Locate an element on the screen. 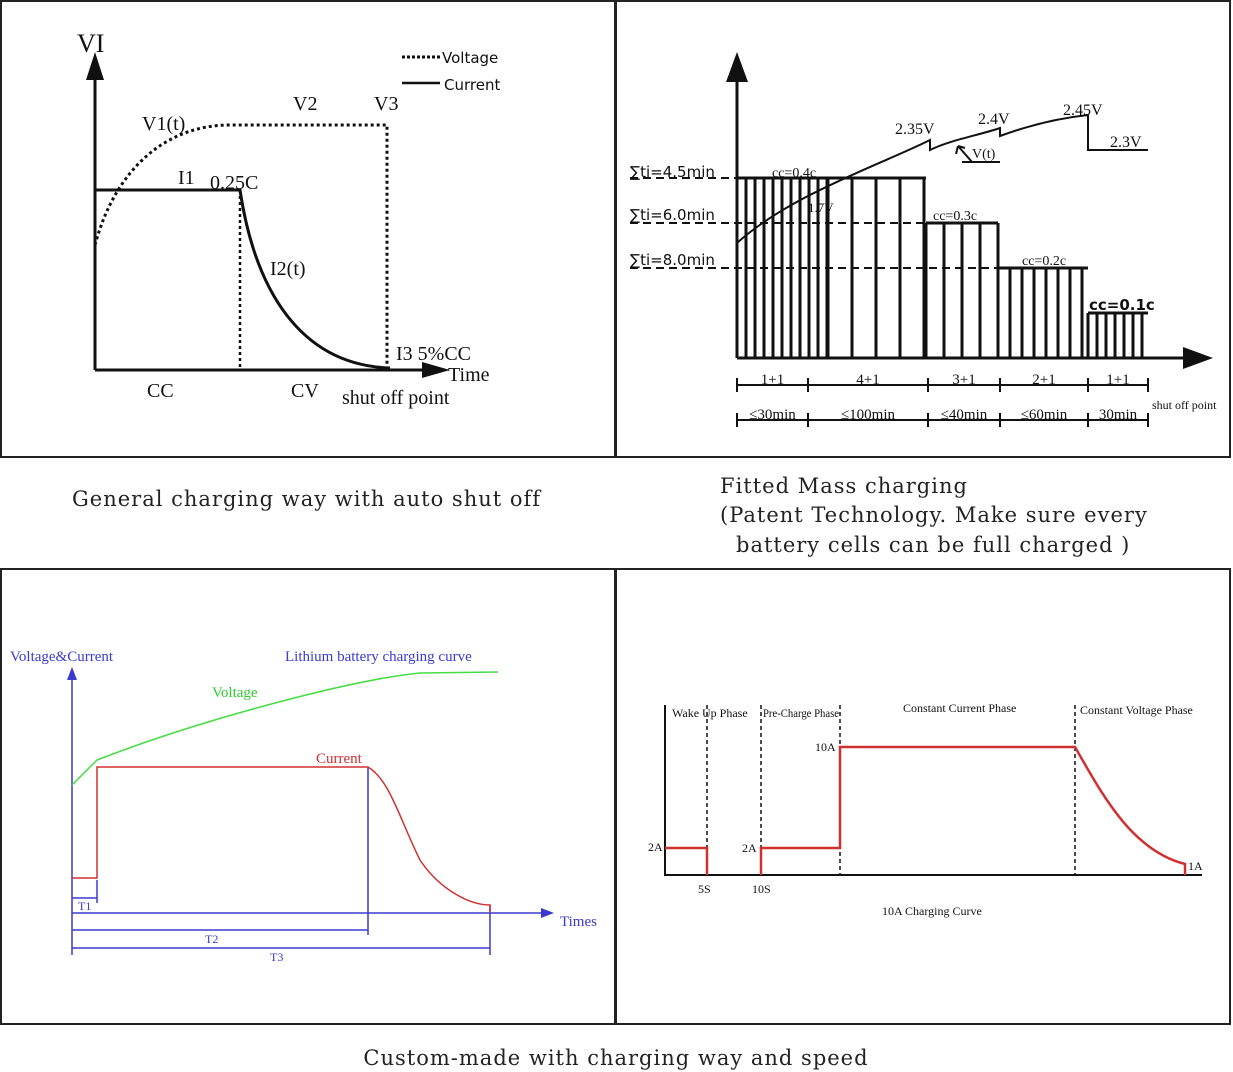 This screenshot has width=1233, height=1072. caption: Custom-made with charging way and speed is located at coordinates (615, 1058).